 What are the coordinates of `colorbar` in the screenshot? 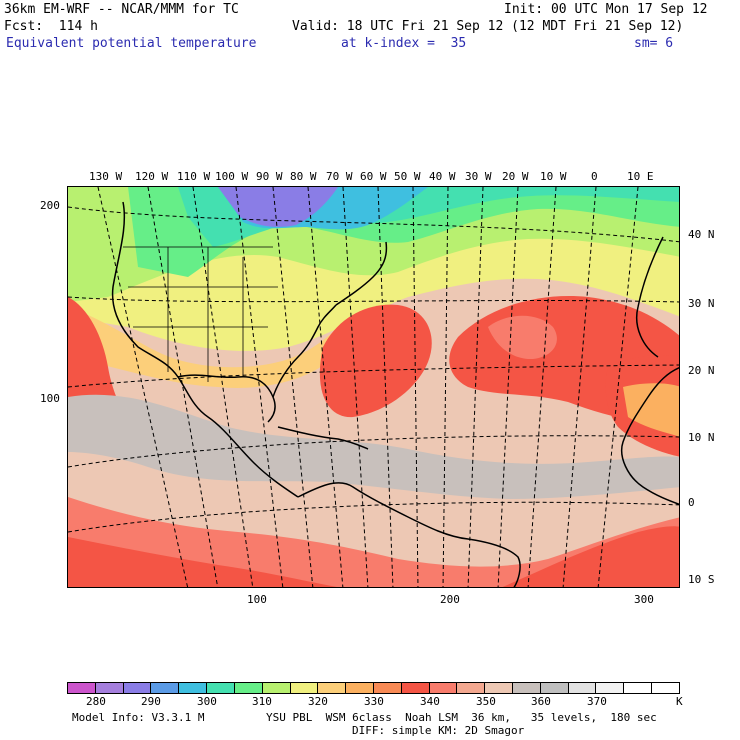 It's located at (373, 688).